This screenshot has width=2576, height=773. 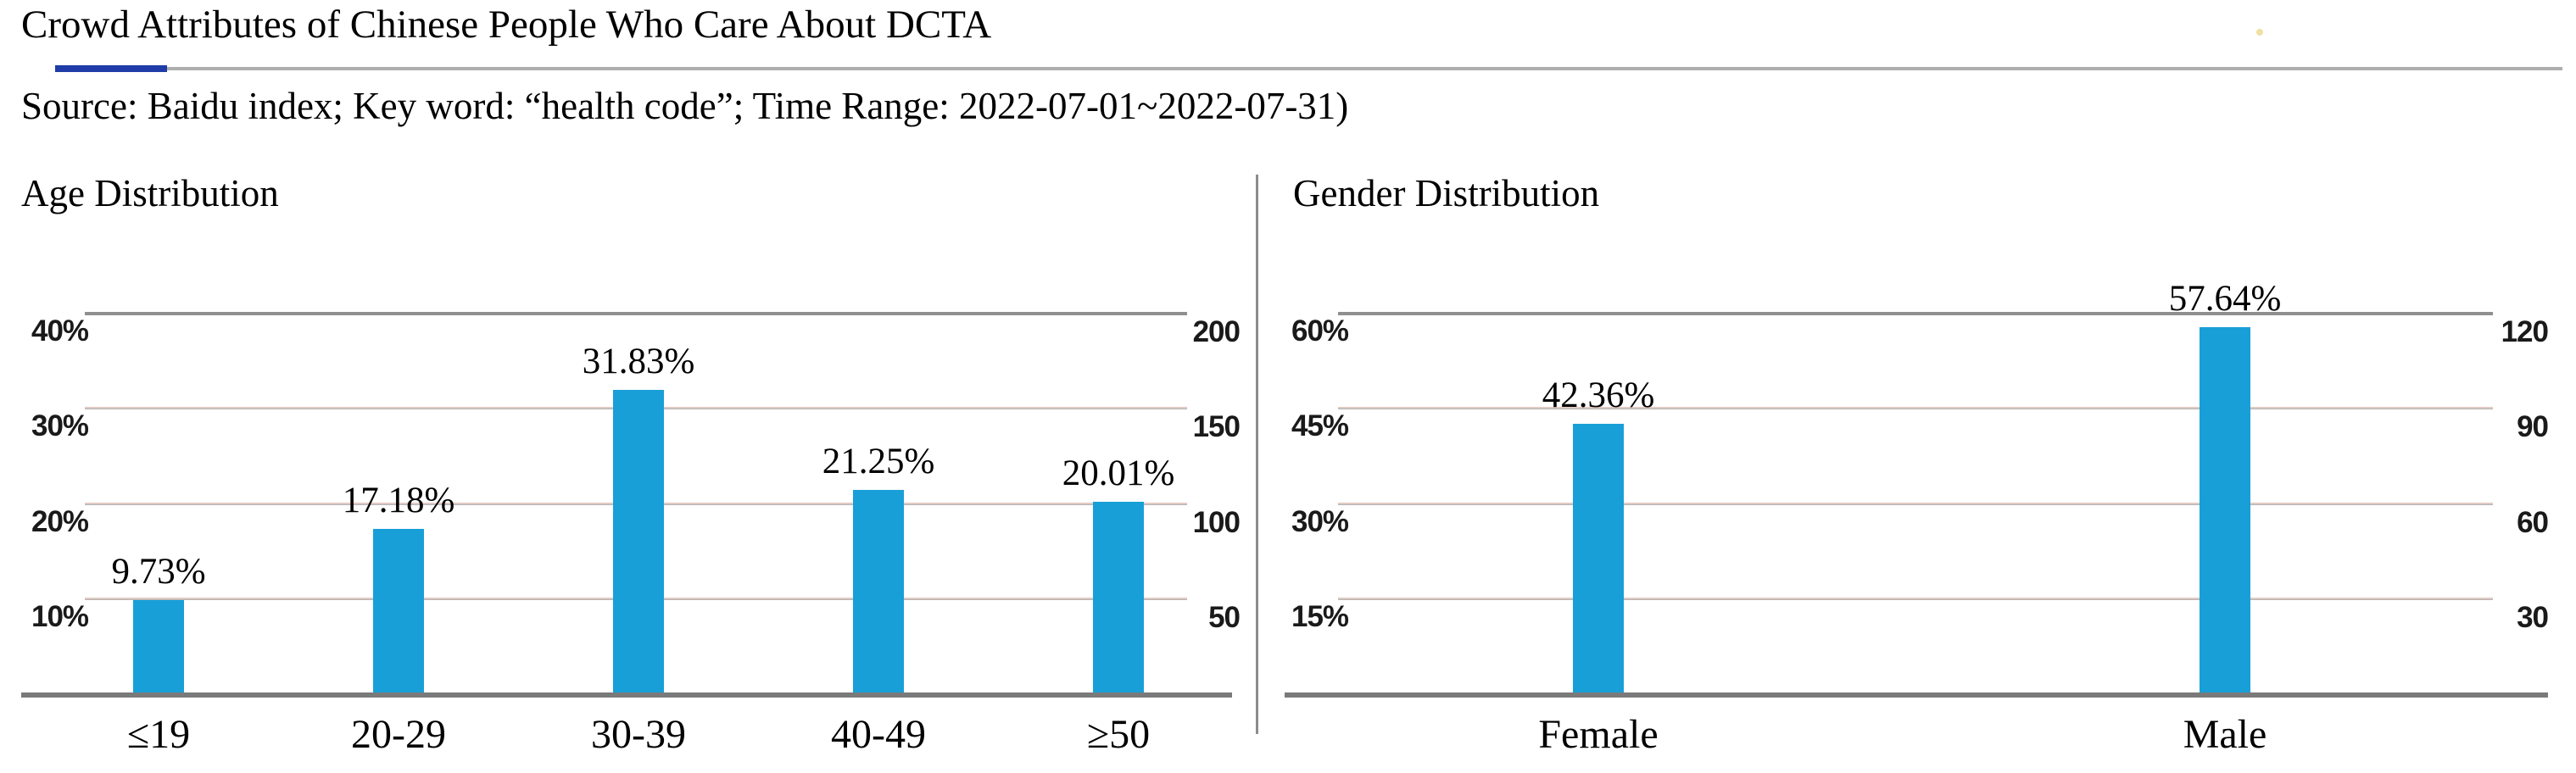 I want to click on secondary-axis-tick: 120, so click(x=2525, y=331).